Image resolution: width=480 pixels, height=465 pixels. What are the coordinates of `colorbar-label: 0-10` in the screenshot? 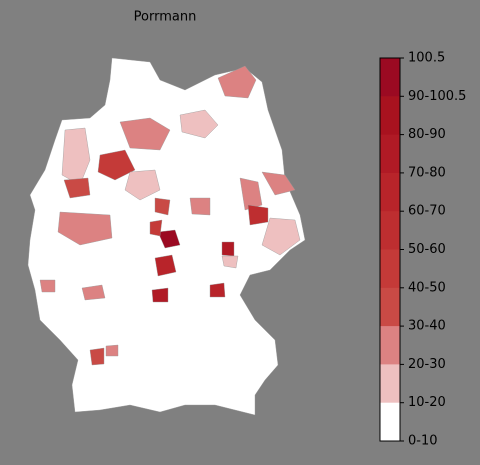 It's located at (423, 441).